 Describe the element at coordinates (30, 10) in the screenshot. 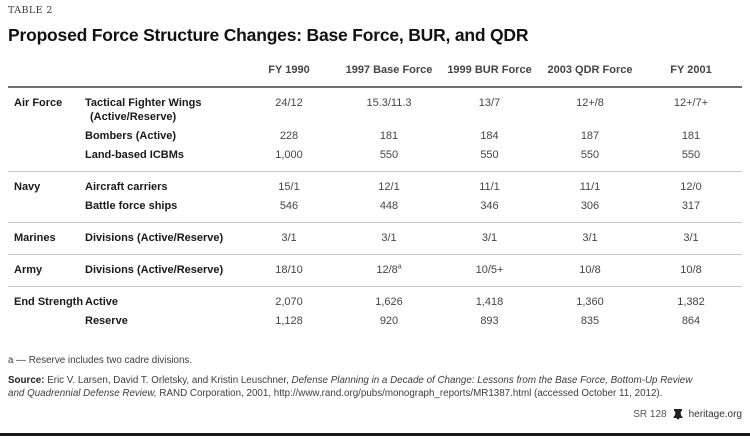

I see `table-label: TABLE 2` at that location.